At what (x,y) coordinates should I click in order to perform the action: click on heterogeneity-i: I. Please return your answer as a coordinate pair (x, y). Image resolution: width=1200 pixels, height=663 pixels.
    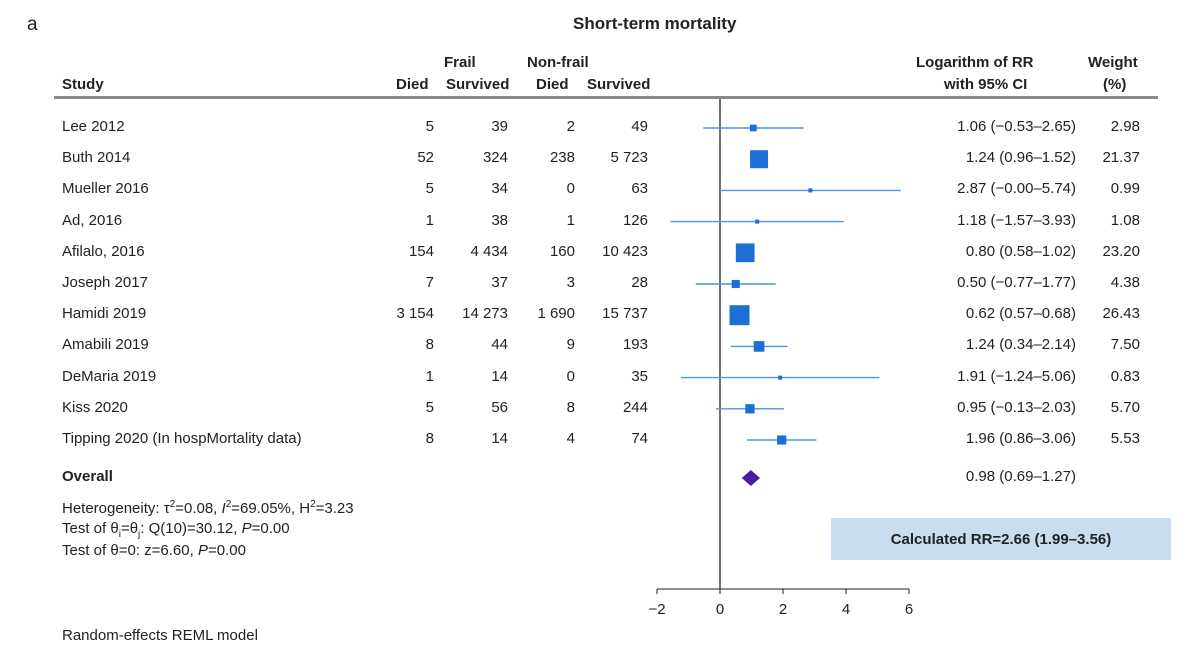
    Looking at the image, I should click on (223, 508).